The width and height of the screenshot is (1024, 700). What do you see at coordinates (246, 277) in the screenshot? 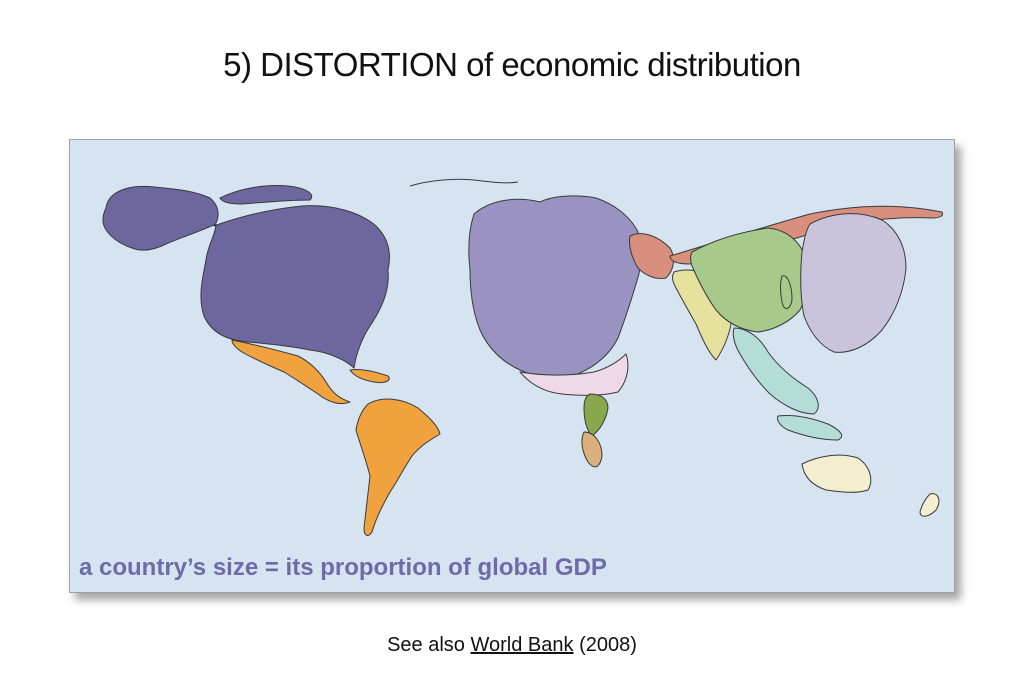
I see `region-north-america` at bounding box center [246, 277].